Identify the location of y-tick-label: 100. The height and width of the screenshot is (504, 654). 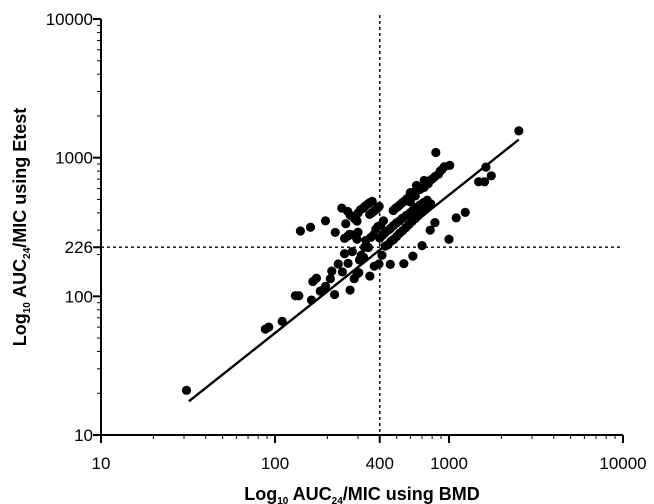
(79, 296).